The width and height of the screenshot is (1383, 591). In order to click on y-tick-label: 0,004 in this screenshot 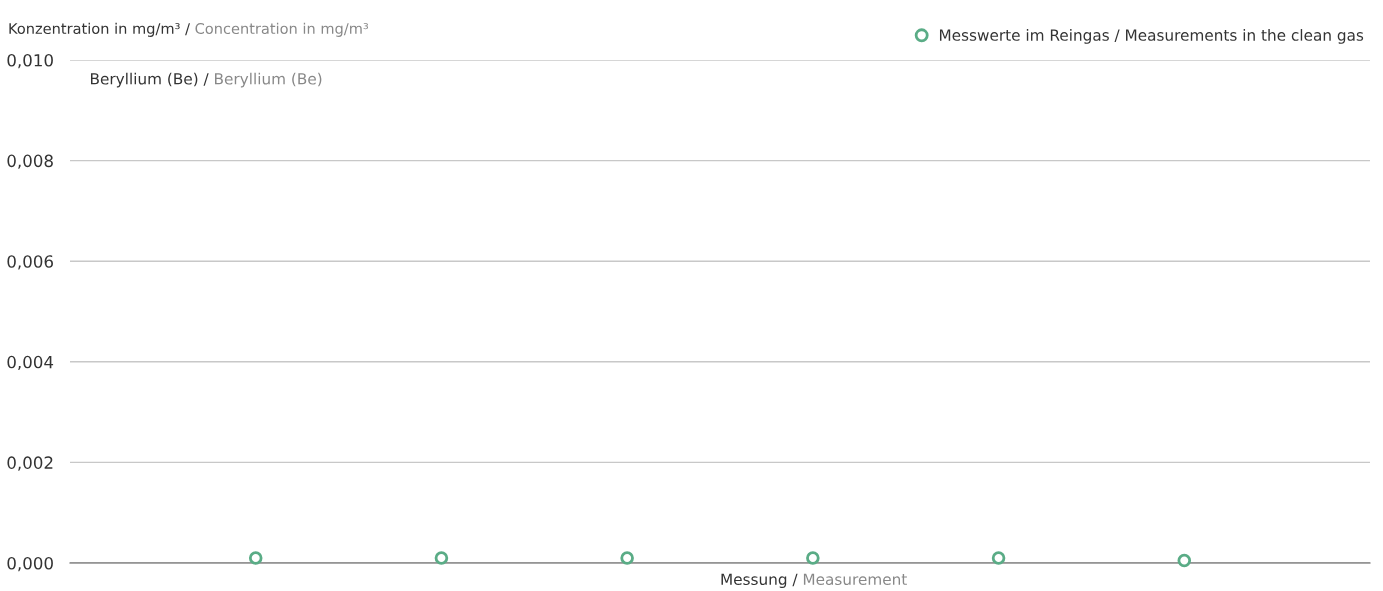, I will do `click(30, 363)`.